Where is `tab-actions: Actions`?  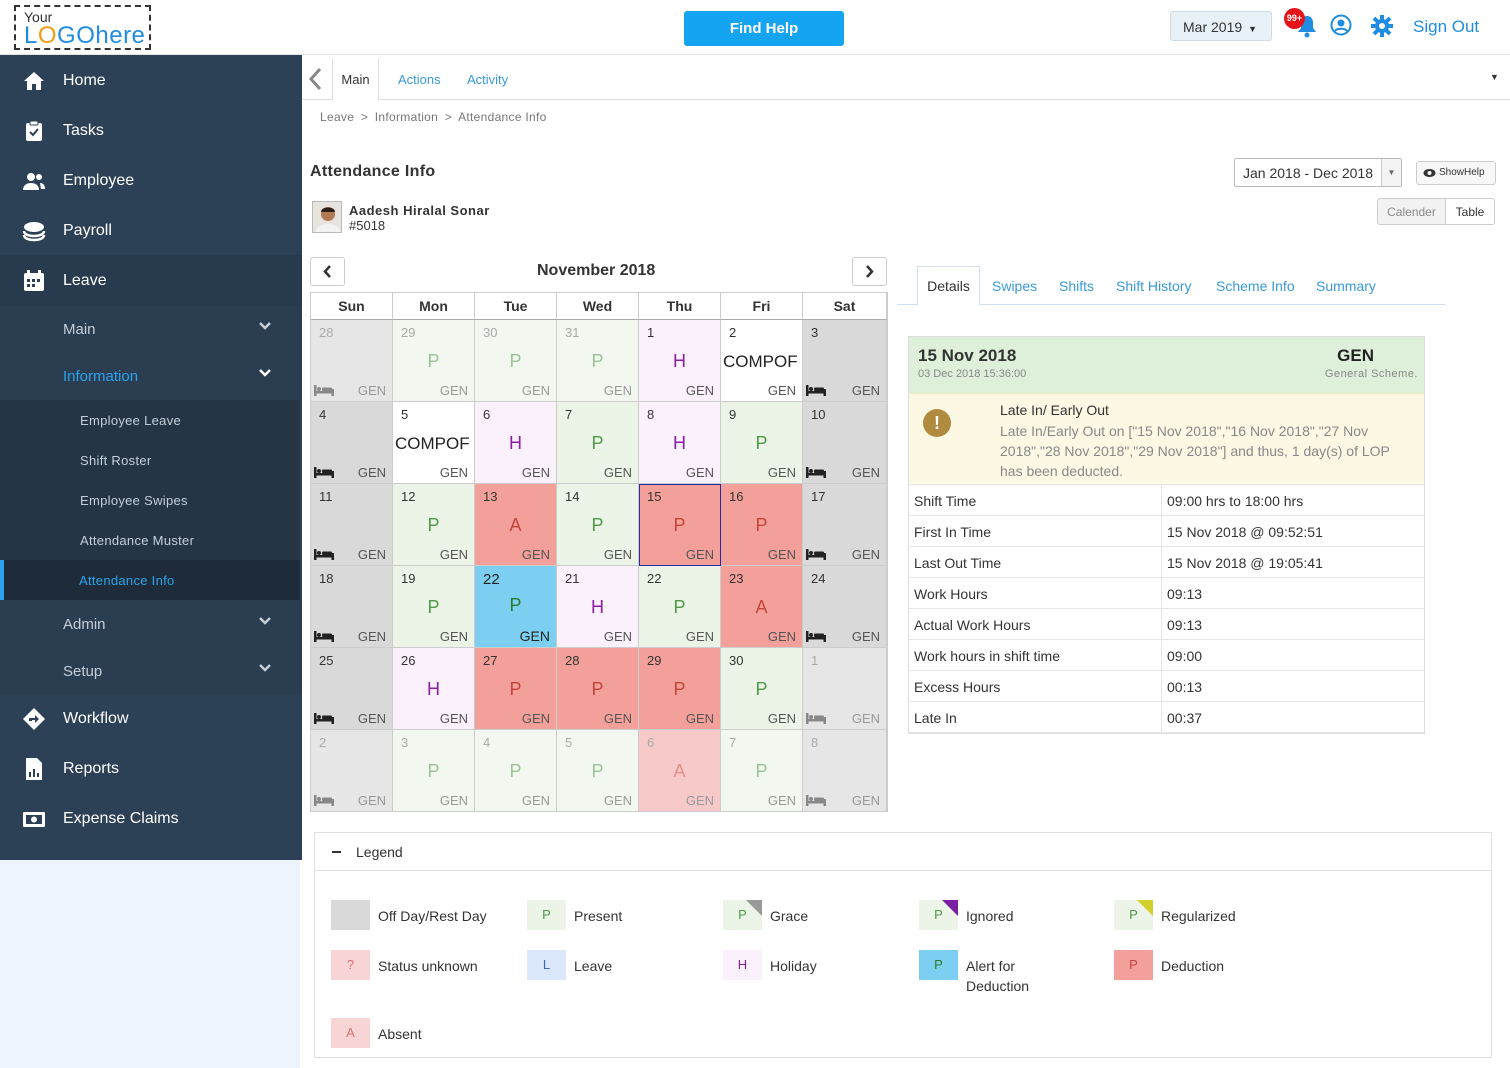
tab-actions: Actions is located at coordinates (419, 79).